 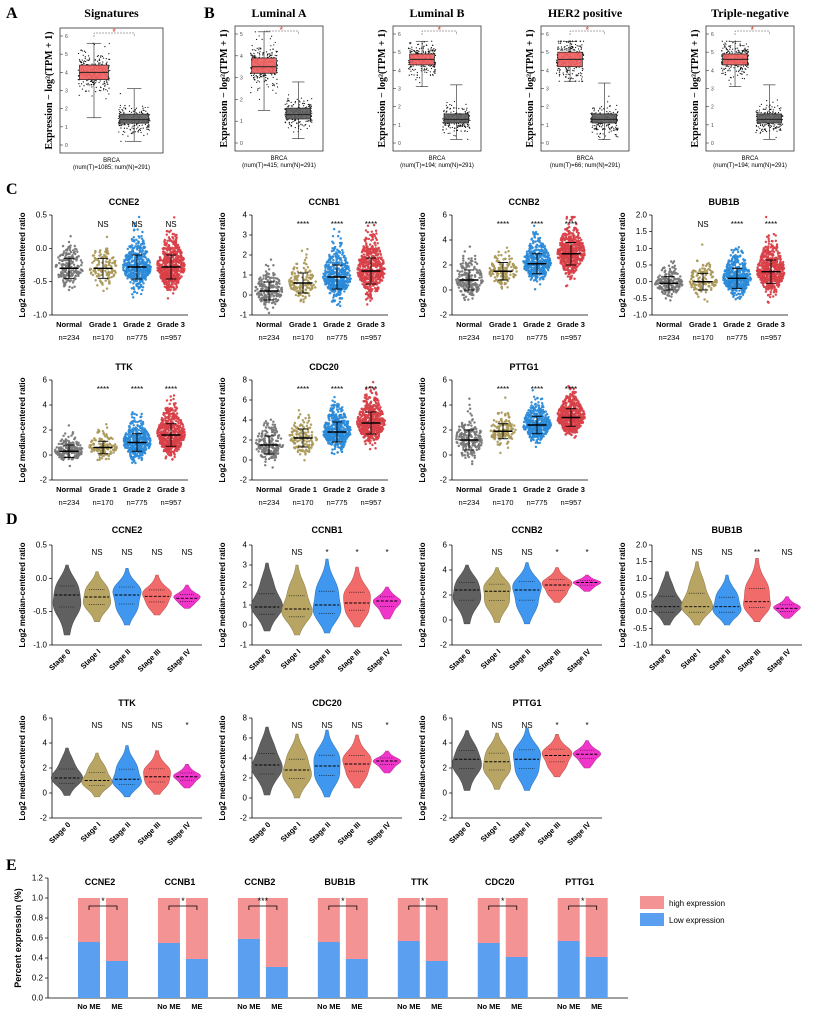 What do you see at coordinates (111, 13) in the screenshot?
I see `box-title: Signatures` at bounding box center [111, 13].